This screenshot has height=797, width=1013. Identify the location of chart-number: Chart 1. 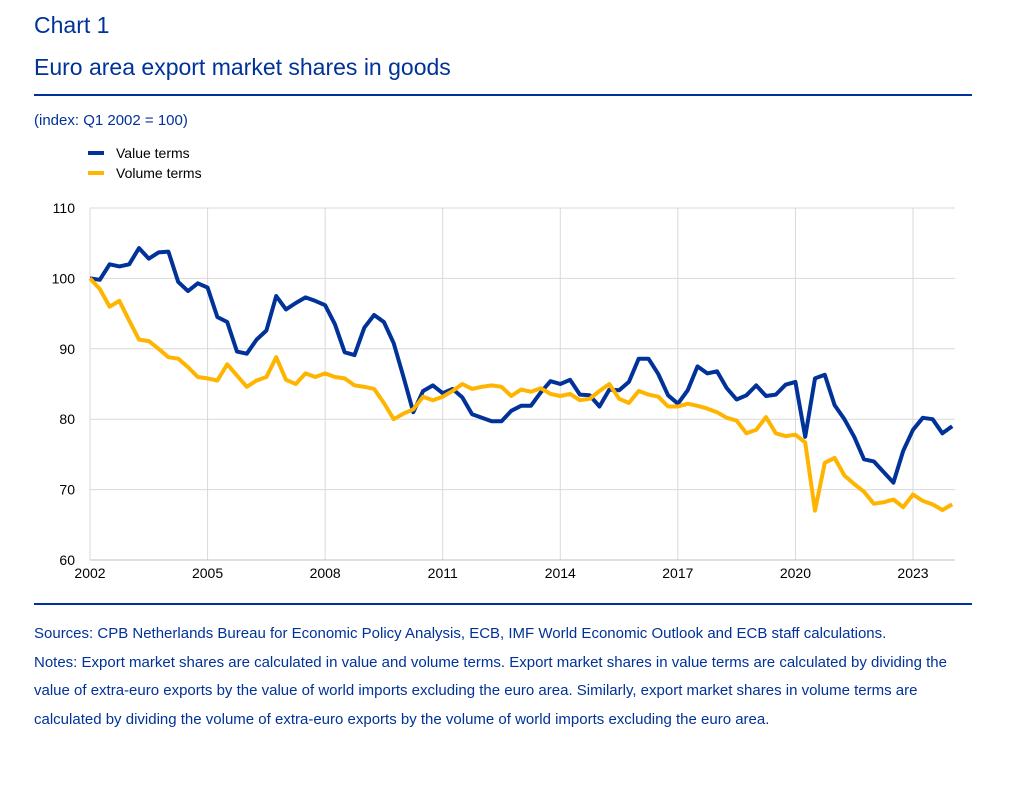
(72, 25).